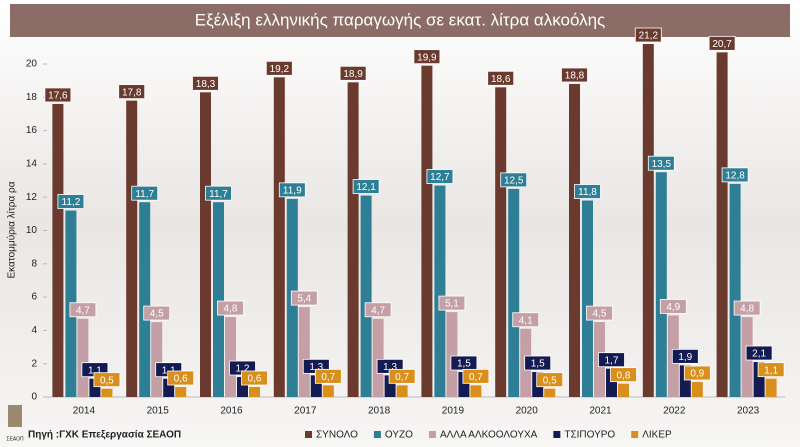 The image size is (800, 447). What do you see at coordinates (674, 411) in the screenshot?
I see `x-tick-label: 2022` at bounding box center [674, 411].